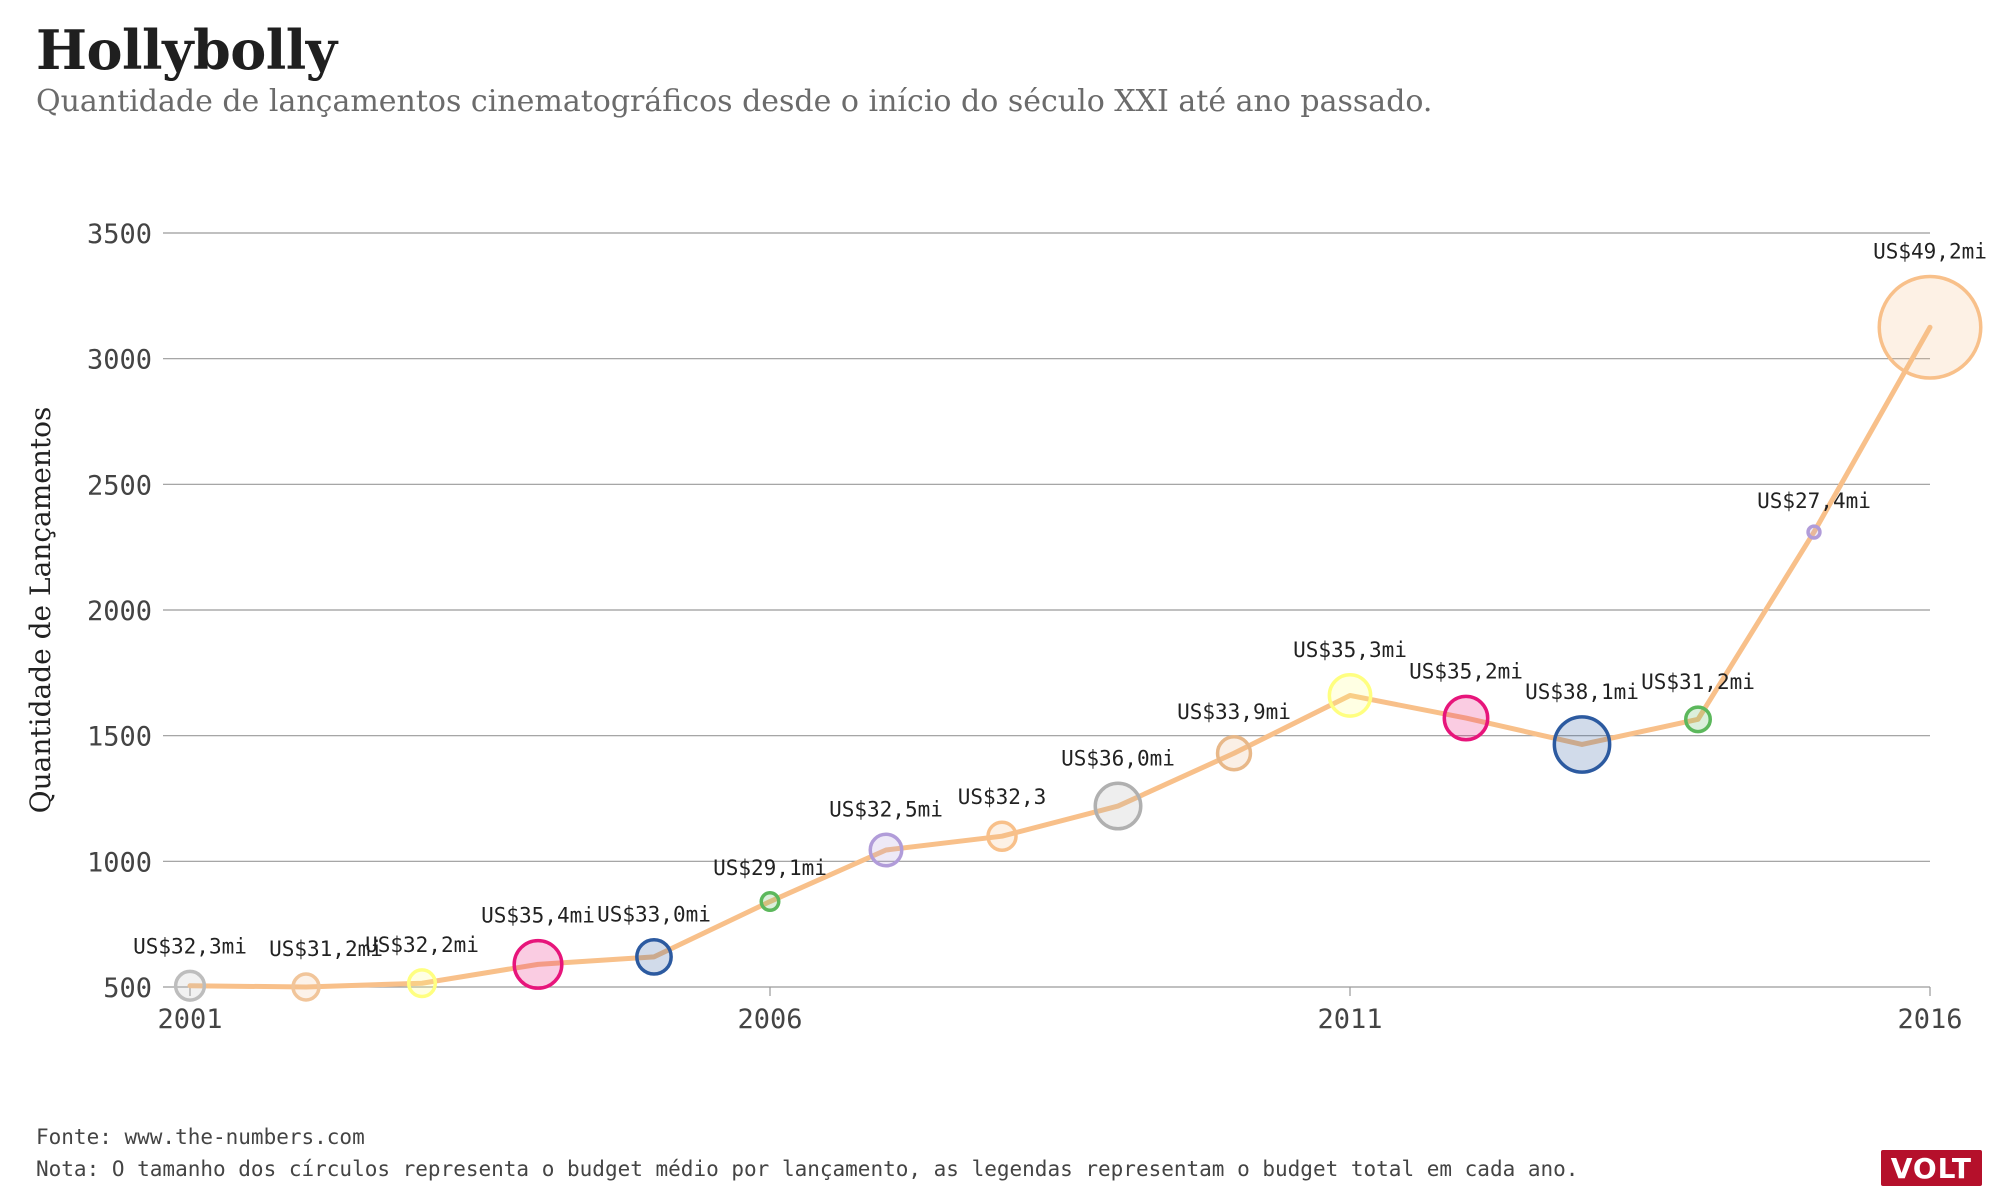 The width and height of the screenshot is (2000, 1200). I want to click on y-tick-label: 2500, so click(119, 485).